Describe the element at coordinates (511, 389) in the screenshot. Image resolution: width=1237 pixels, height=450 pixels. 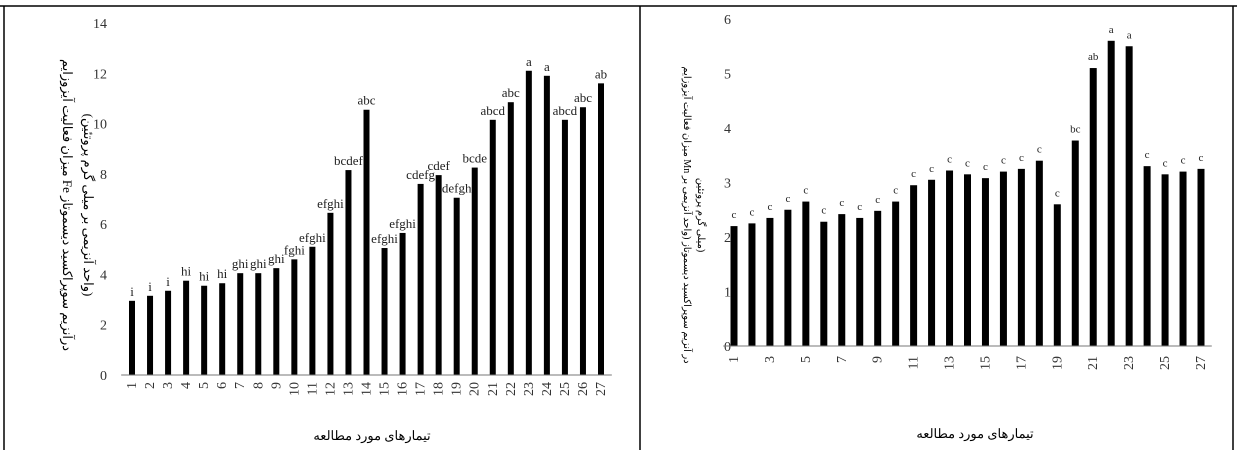
I see `fe-x-tick-label: 22` at that location.